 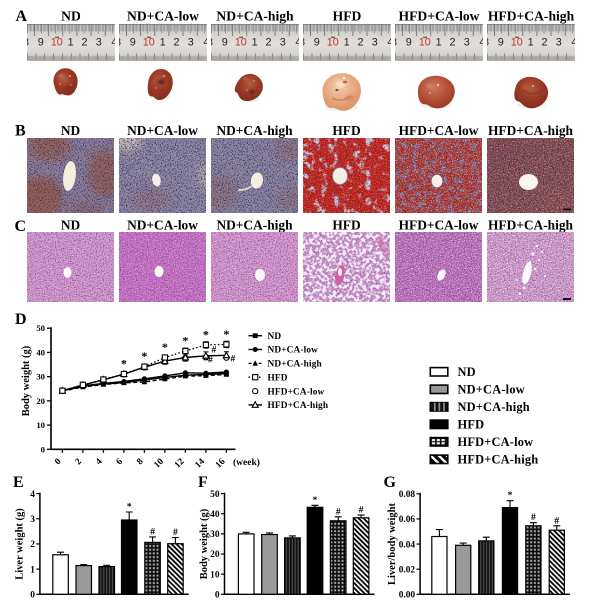 I want to click on svg-text: 0.04, so click(x=407, y=545).